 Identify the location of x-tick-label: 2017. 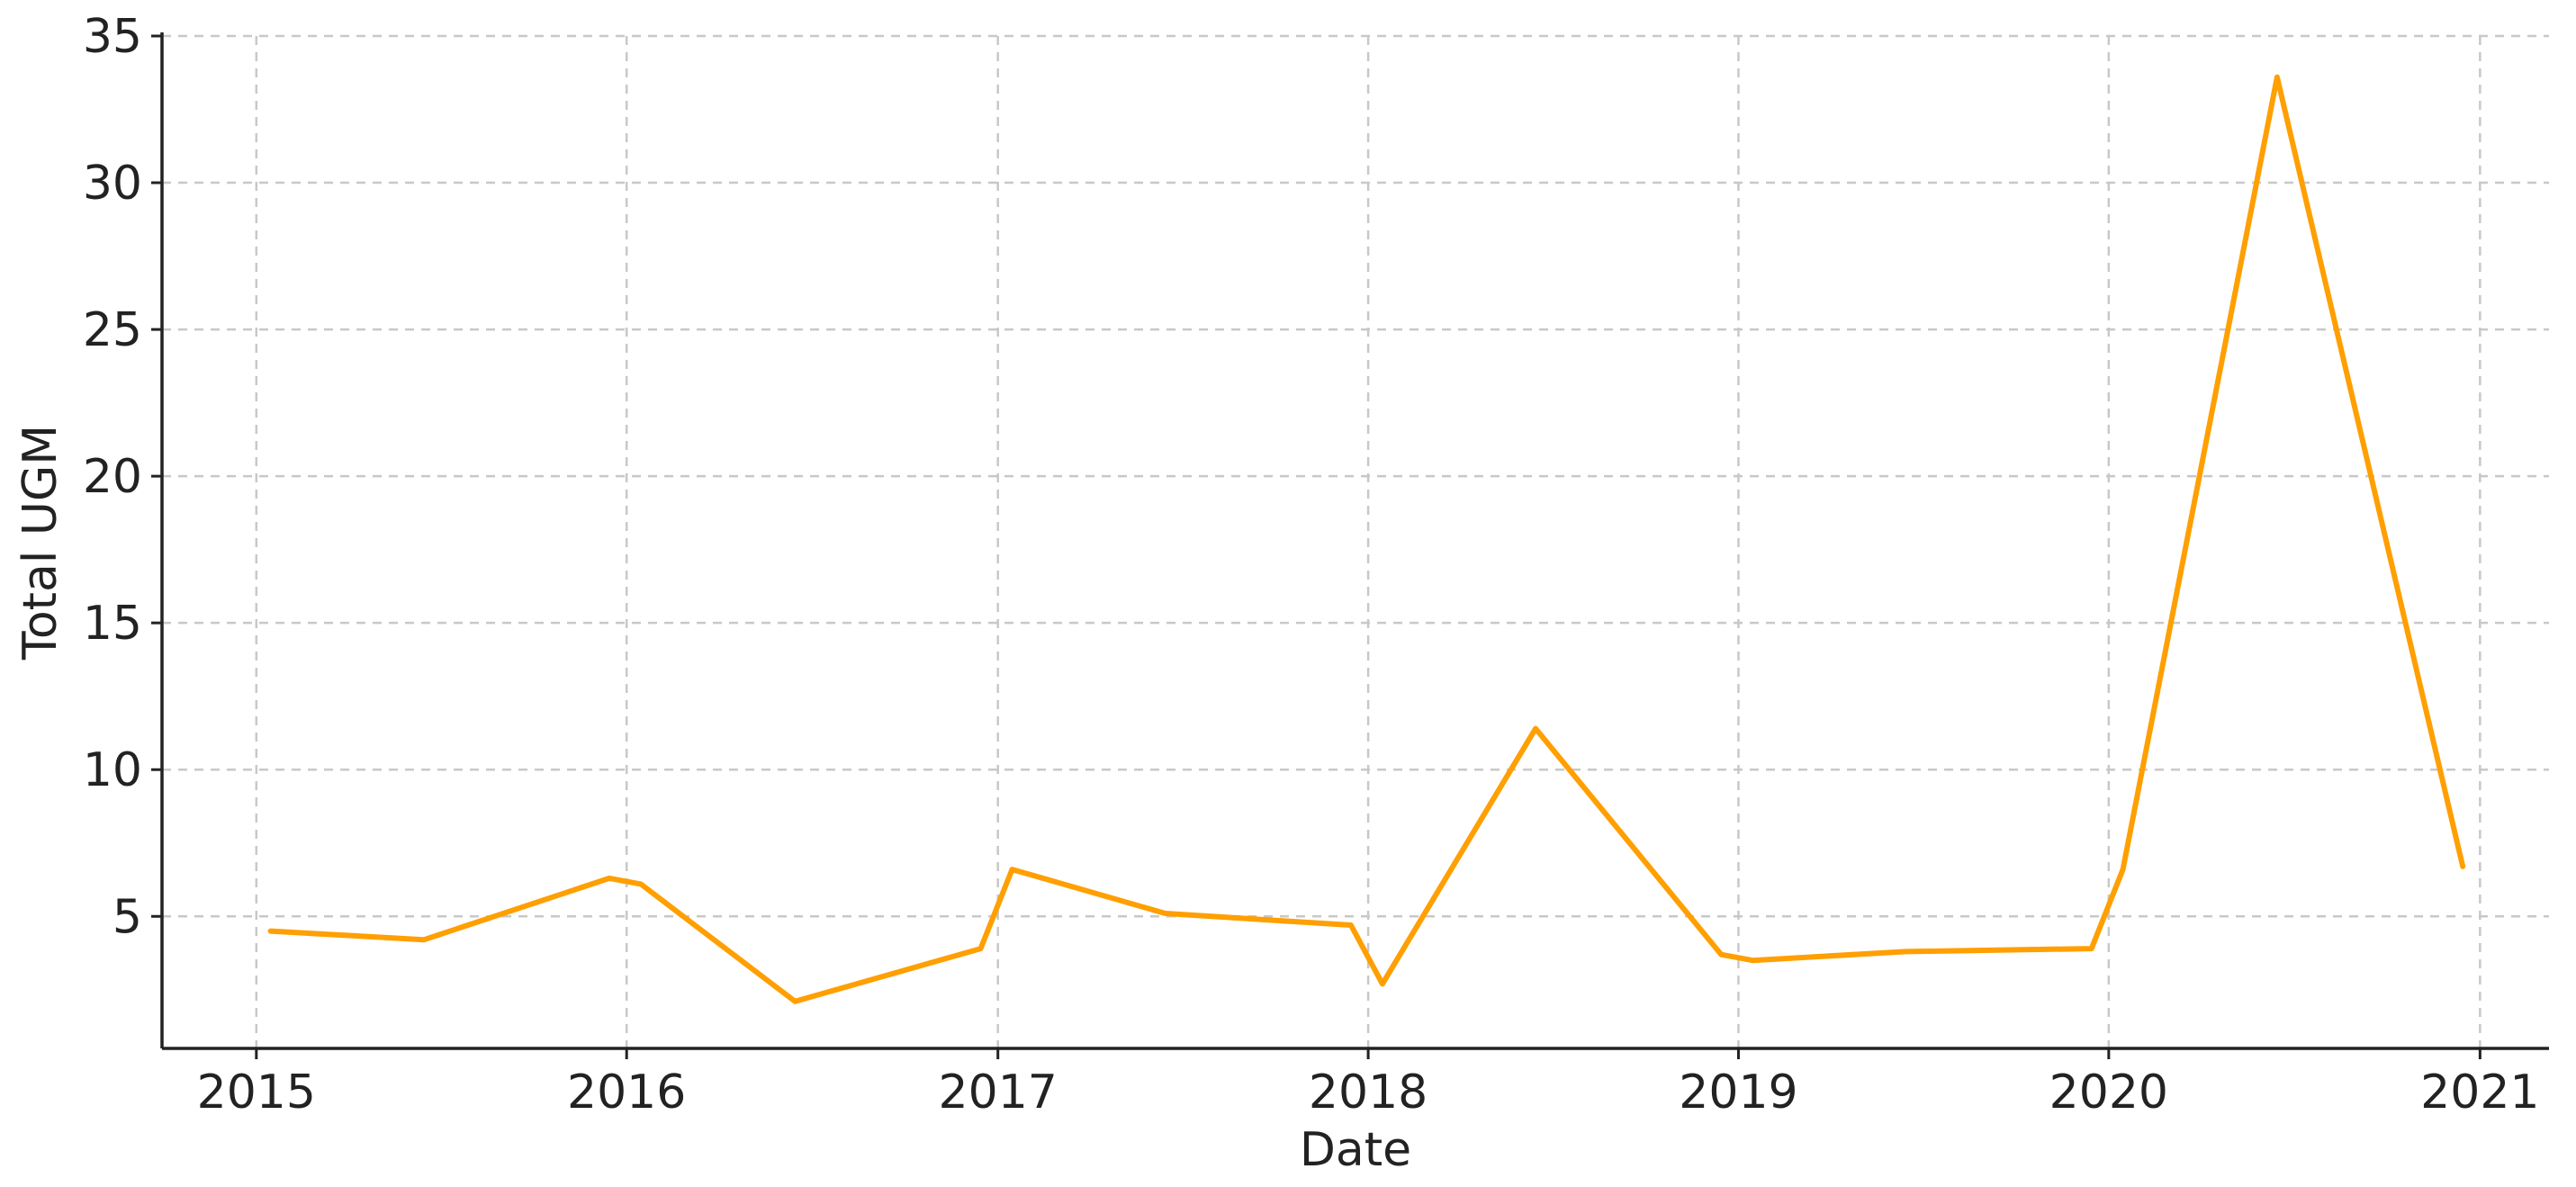
(998, 1093).